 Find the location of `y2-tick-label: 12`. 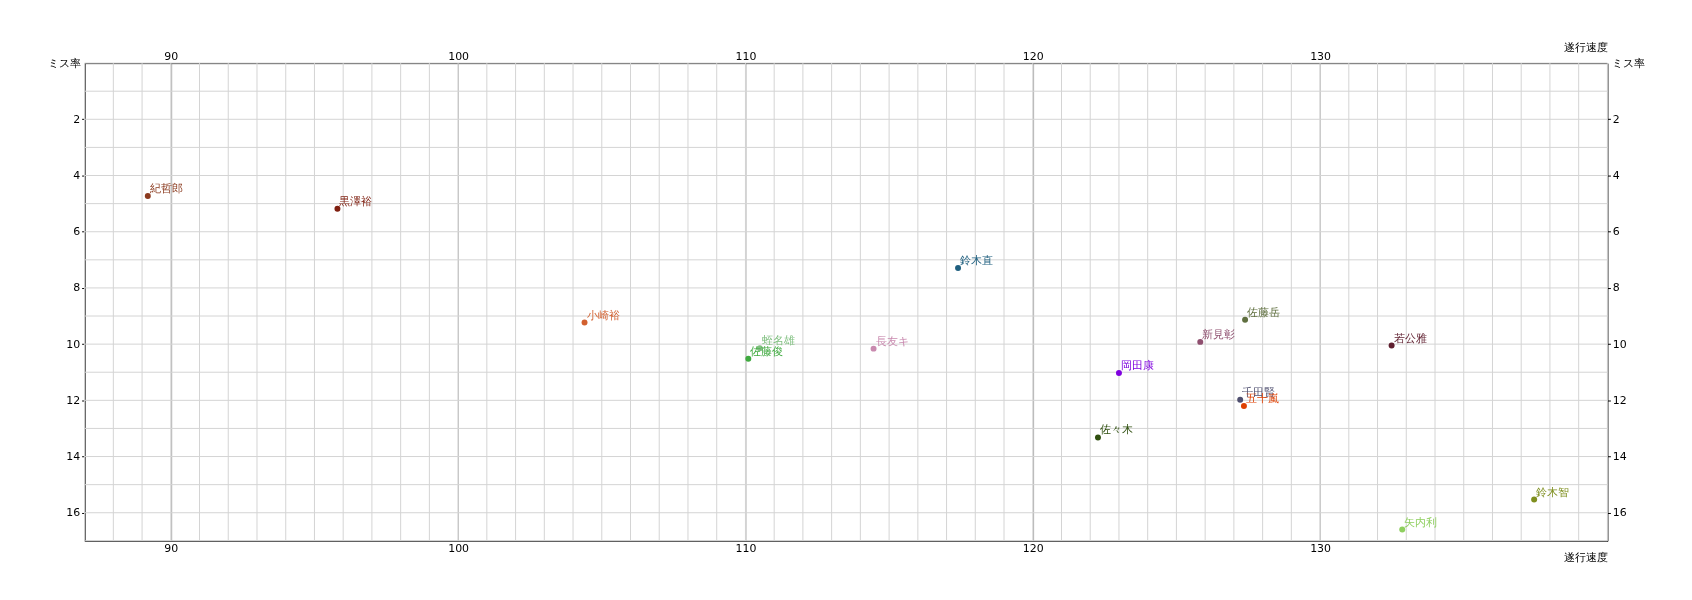

y2-tick-label: 12 is located at coordinates (1619, 400).